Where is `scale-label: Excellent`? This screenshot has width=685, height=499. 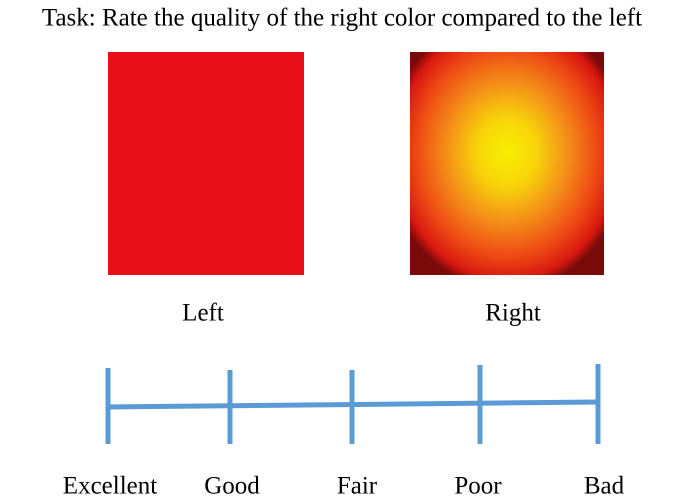 scale-label: Excellent is located at coordinates (110, 486).